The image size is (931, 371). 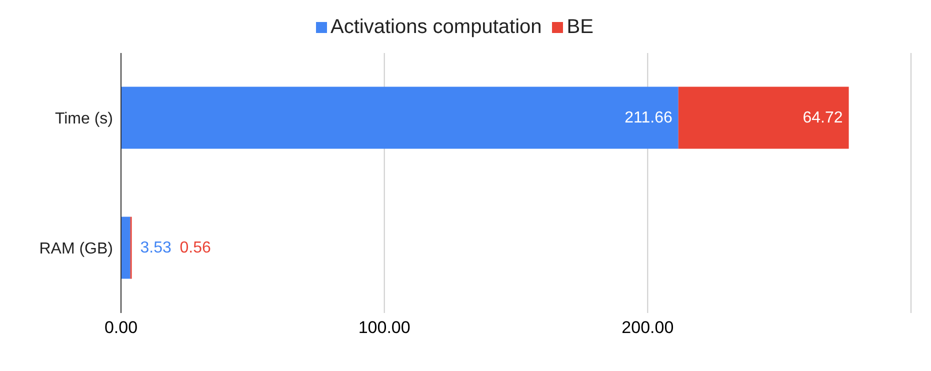 What do you see at coordinates (83, 119) in the screenshot?
I see `y-tick-label: Time (s)` at bounding box center [83, 119].